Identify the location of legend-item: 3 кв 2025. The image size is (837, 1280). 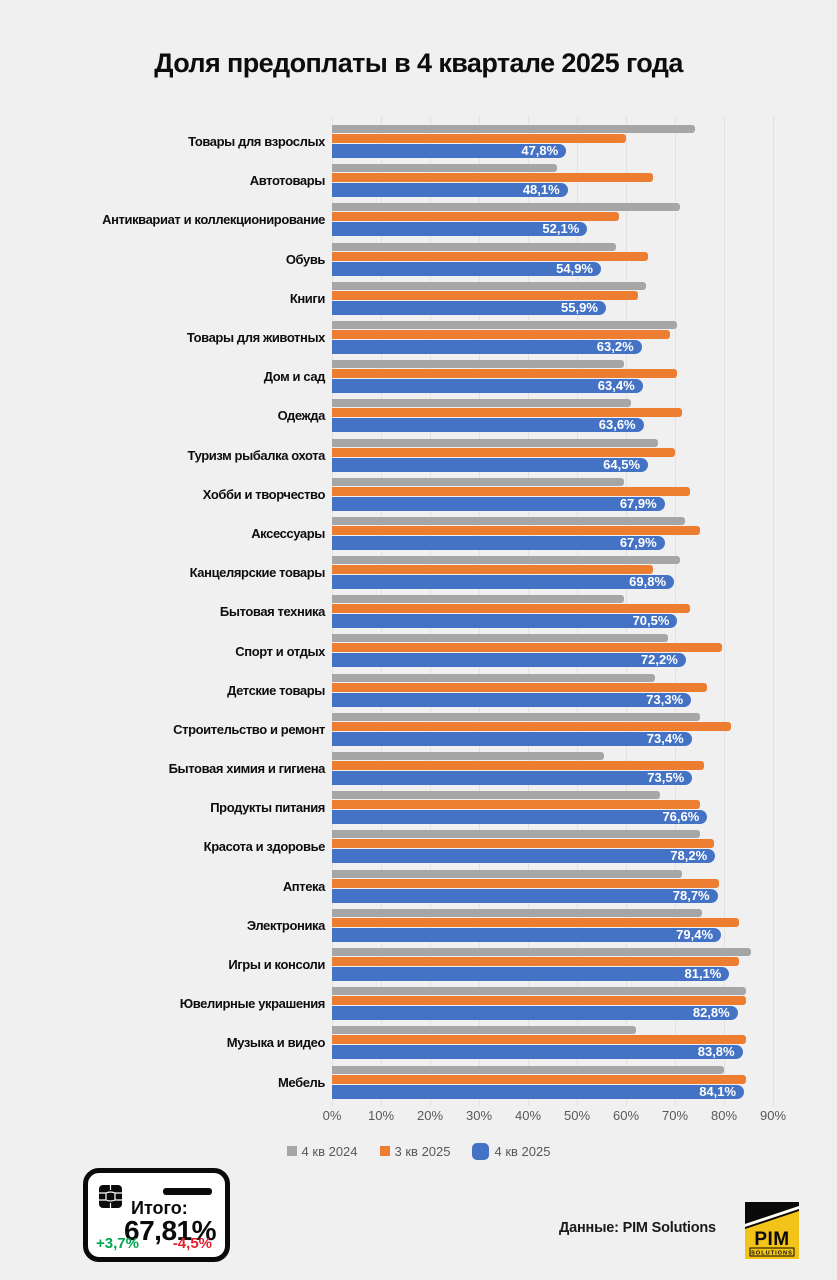
(415, 1151).